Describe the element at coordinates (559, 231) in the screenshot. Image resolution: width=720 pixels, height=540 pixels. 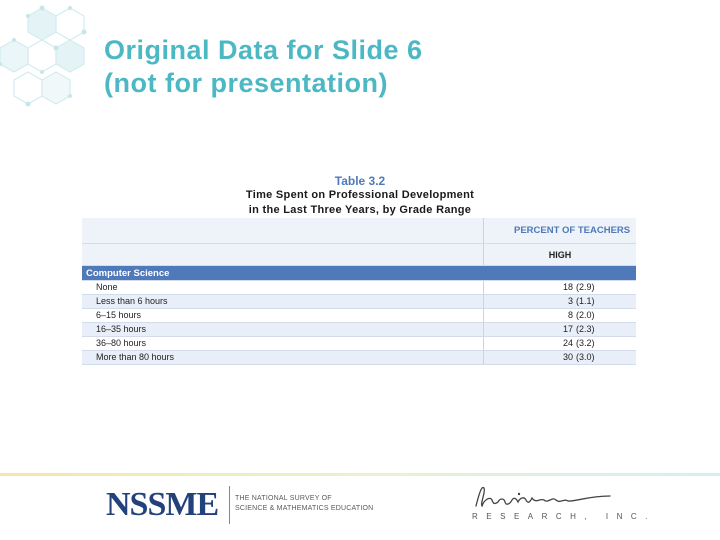
I see `header-group-cell: PERCENT OF TEACHERS` at that location.